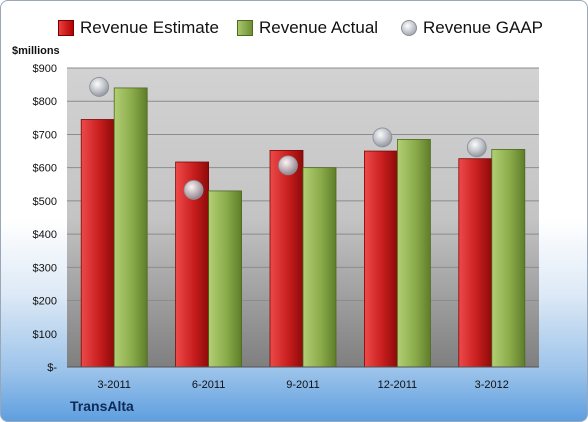 Image resolution: width=588 pixels, height=422 pixels. What do you see at coordinates (45, 235) in the screenshot?
I see `y-tick-label: $400` at bounding box center [45, 235].